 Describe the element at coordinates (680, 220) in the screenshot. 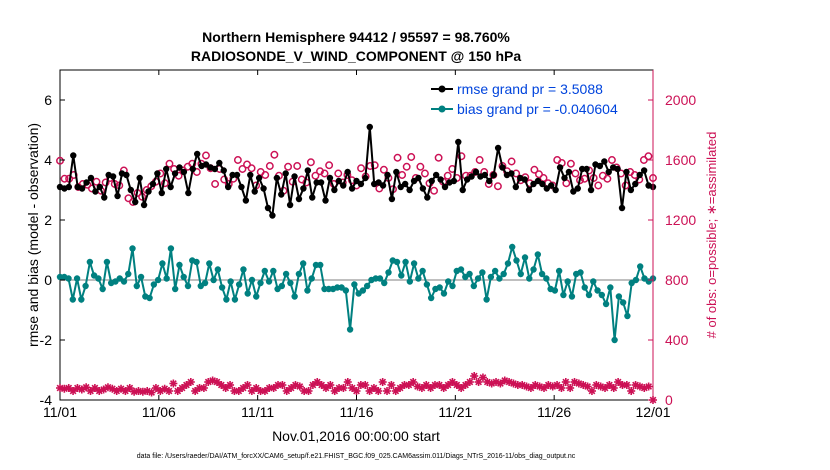

I see `y-right-tick-label: 1200` at that location.